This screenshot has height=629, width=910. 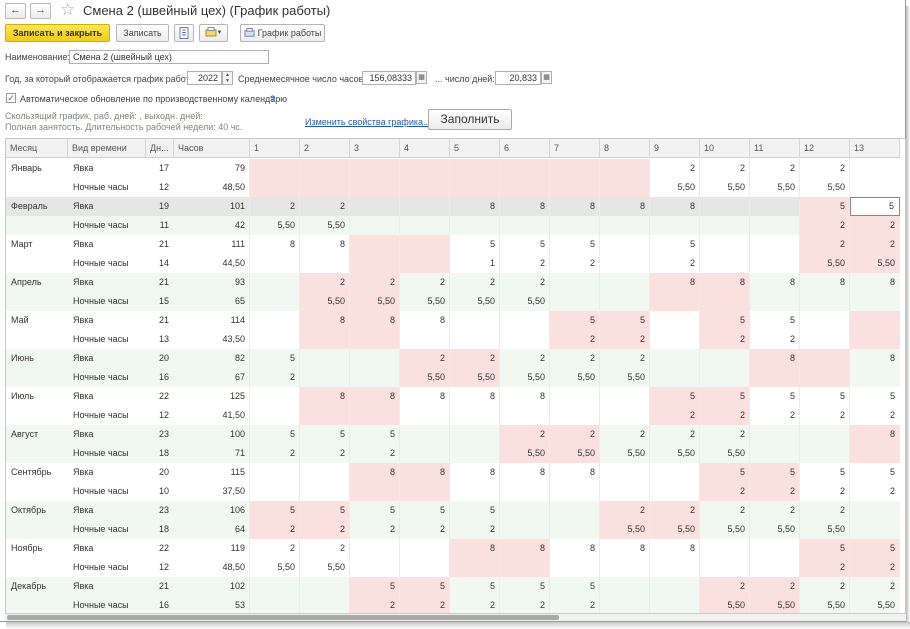 I want to click on calculator-icon: ▦, so click(x=546, y=77).